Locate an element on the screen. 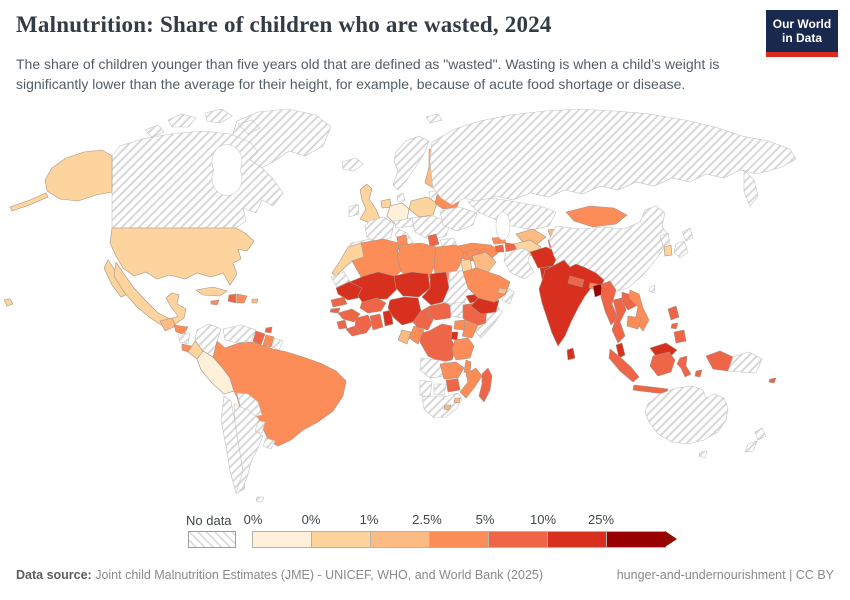 The width and height of the screenshot is (850, 600). country-zambia is located at coordinates (452, 370).